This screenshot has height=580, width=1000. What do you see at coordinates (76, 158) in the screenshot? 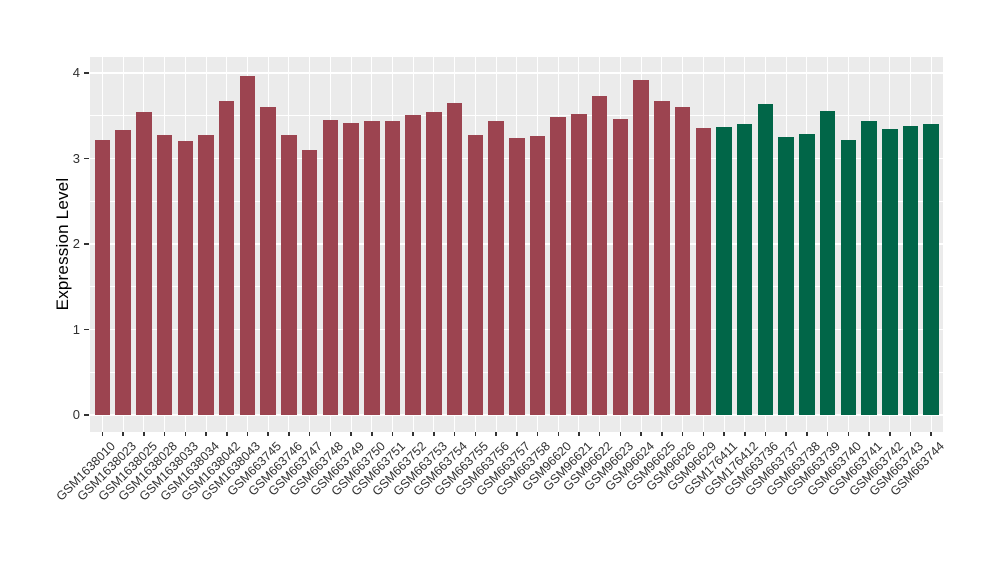
I see `y-tick-label: 3` at bounding box center [76, 158].